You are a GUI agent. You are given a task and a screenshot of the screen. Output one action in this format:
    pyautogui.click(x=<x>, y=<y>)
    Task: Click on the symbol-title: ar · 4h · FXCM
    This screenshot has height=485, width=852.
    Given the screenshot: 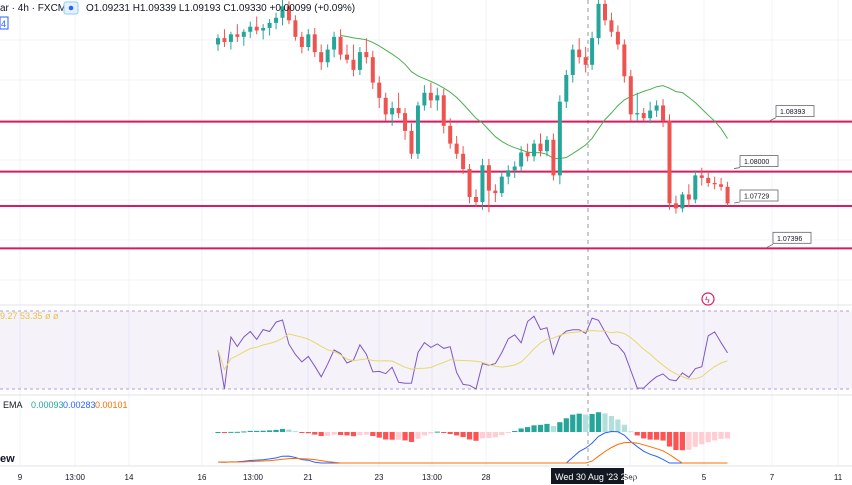 What is the action you would take?
    pyautogui.click(x=33, y=8)
    